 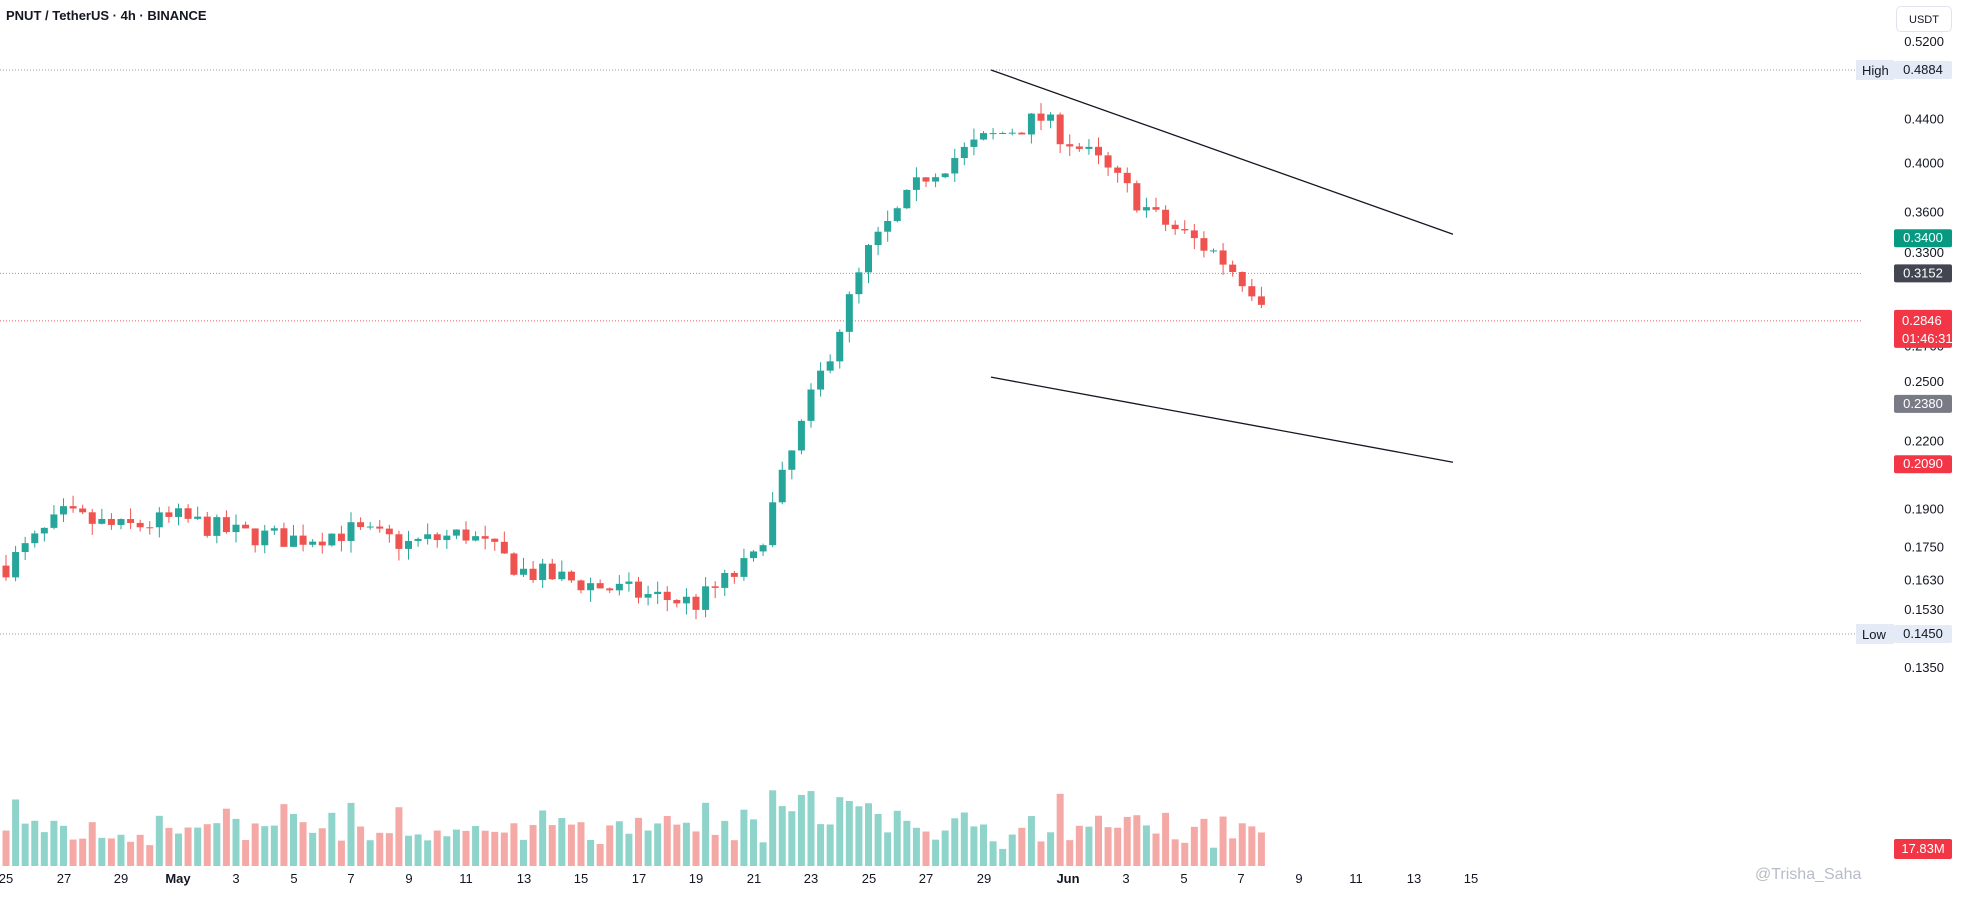 What do you see at coordinates (1923, 69) in the screenshot?
I see `high-price-tag-text: 0.4884` at bounding box center [1923, 69].